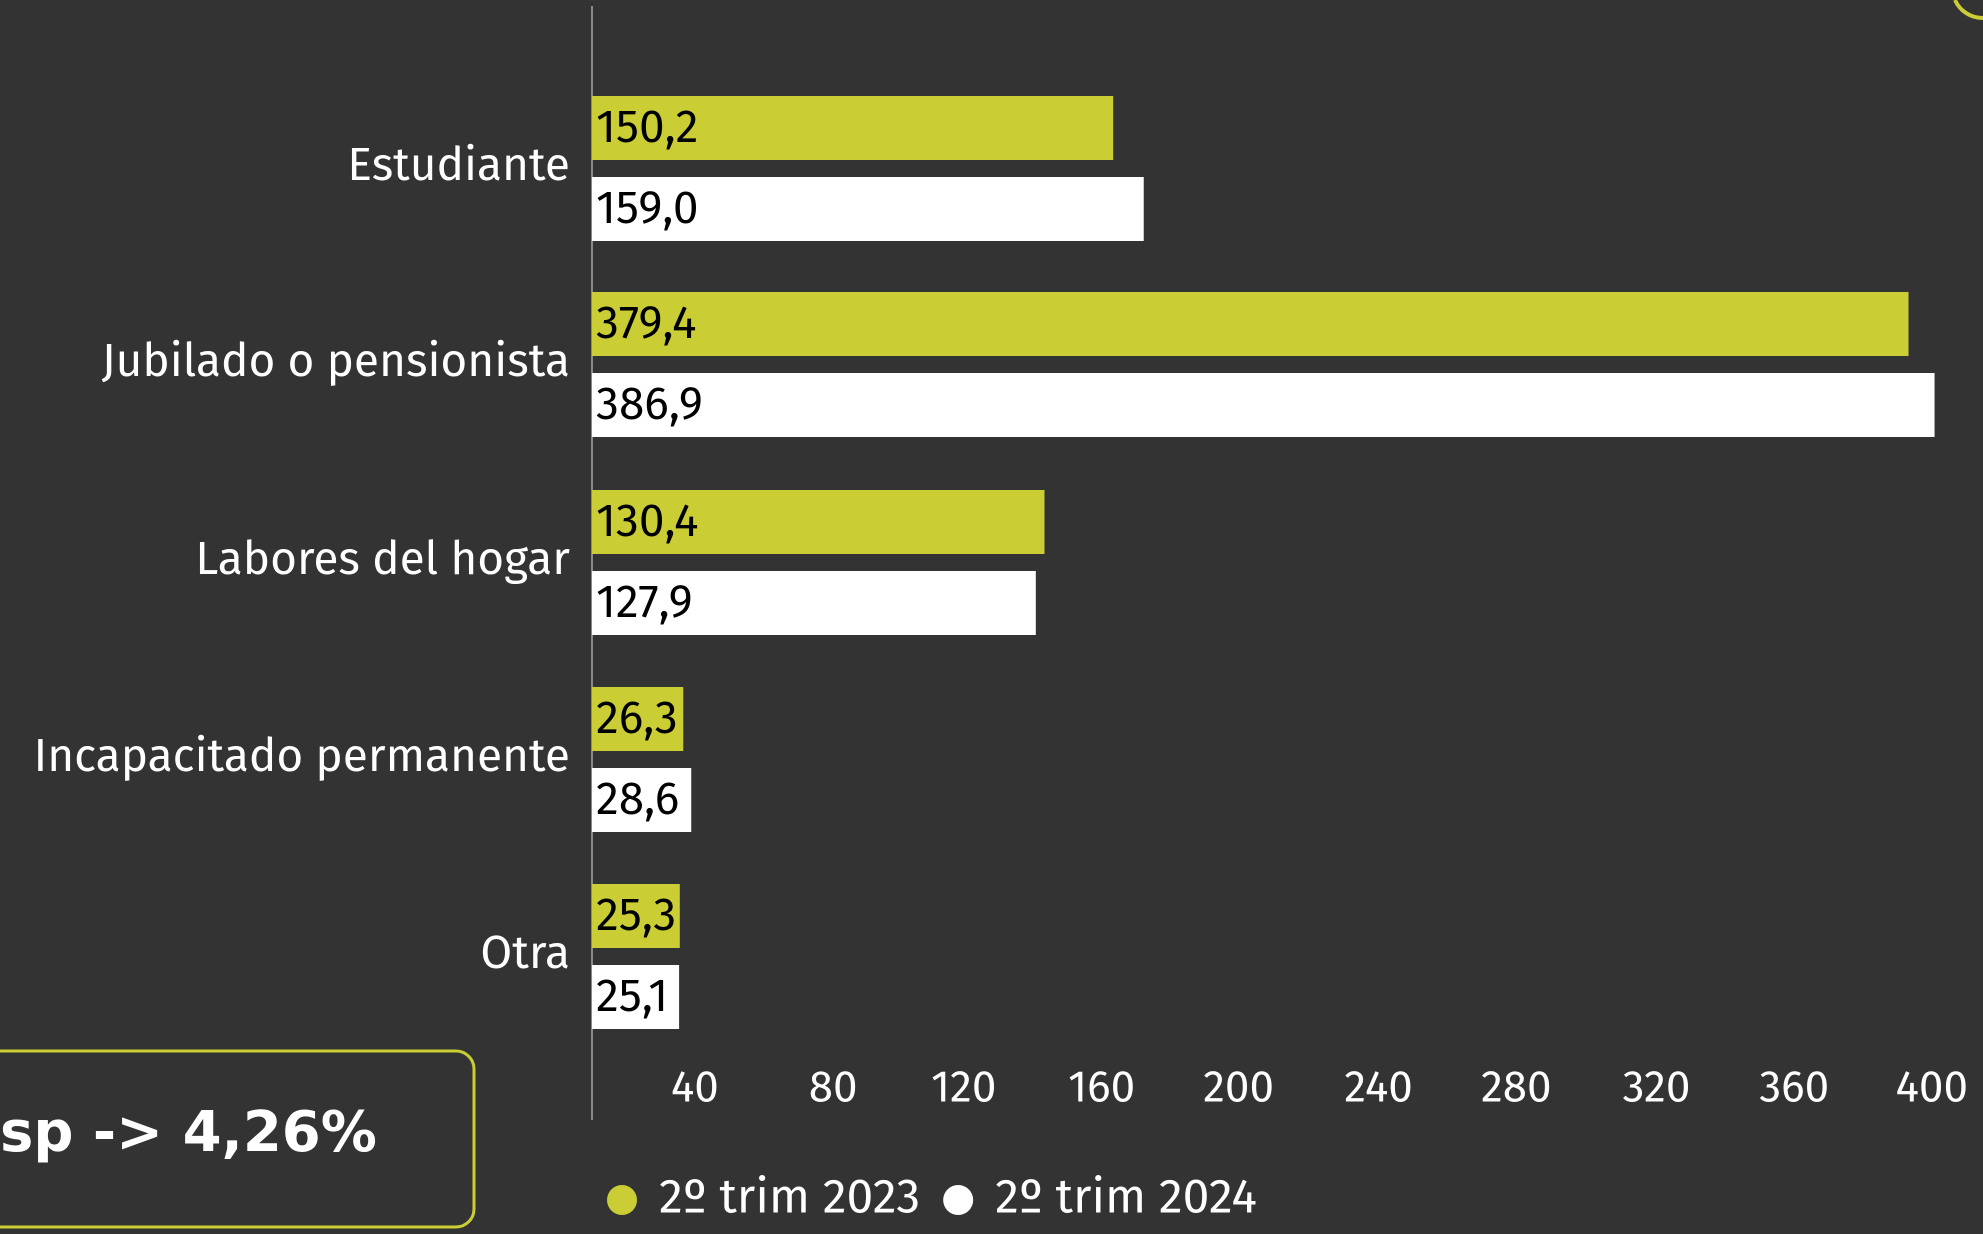 Image resolution: width=1983 pixels, height=1234 pixels. I want to click on x-tick-label: 80, so click(833, 1087).